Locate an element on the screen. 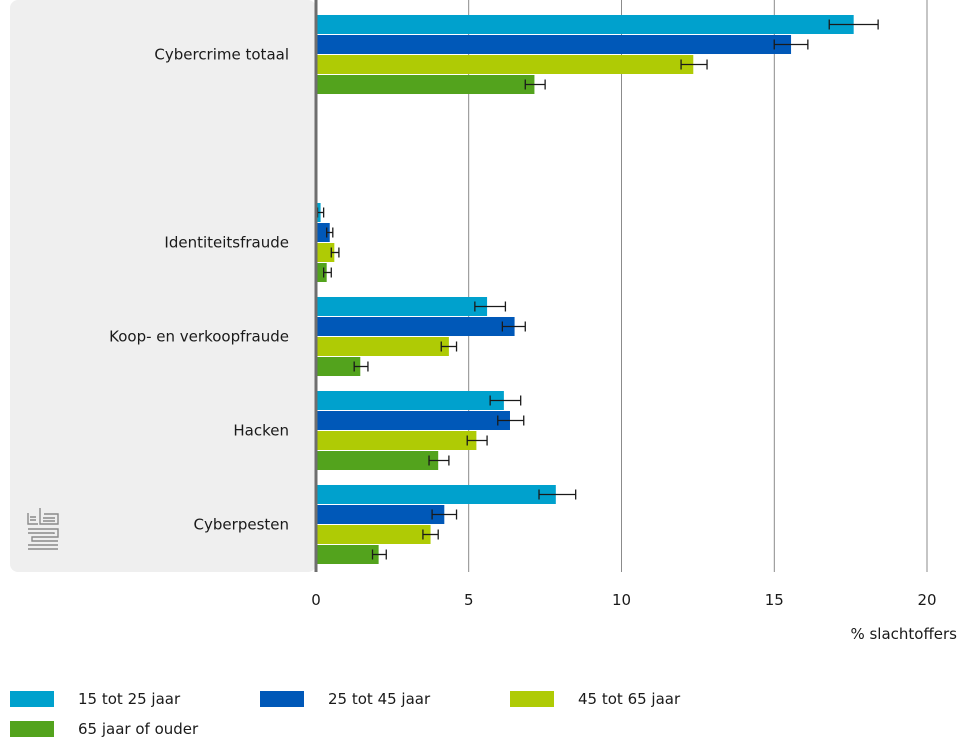 The image size is (966, 749). x-tick-label: 20 is located at coordinates (926, 600).